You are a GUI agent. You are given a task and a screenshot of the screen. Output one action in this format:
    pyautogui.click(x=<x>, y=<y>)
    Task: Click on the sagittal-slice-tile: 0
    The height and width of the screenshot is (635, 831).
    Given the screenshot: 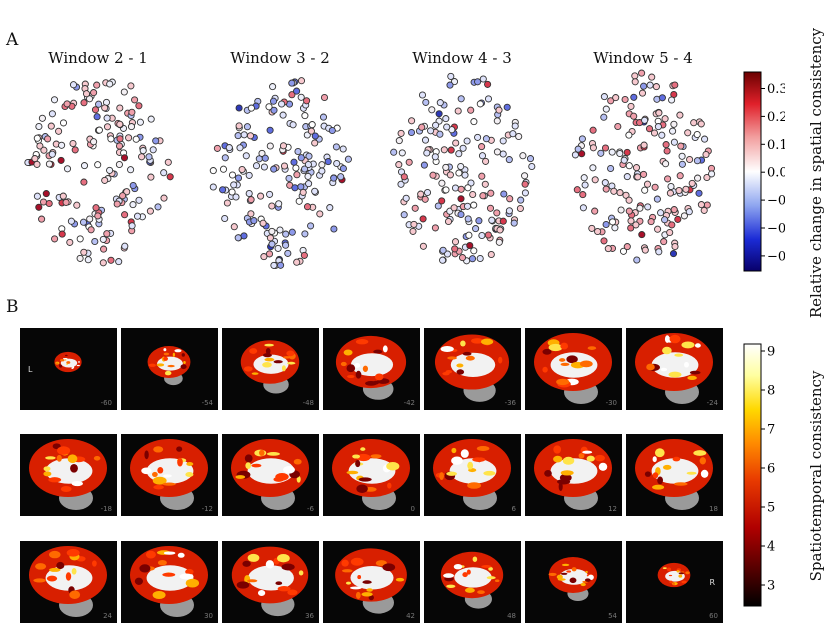 What is the action you would take?
    pyautogui.click(x=371, y=475)
    